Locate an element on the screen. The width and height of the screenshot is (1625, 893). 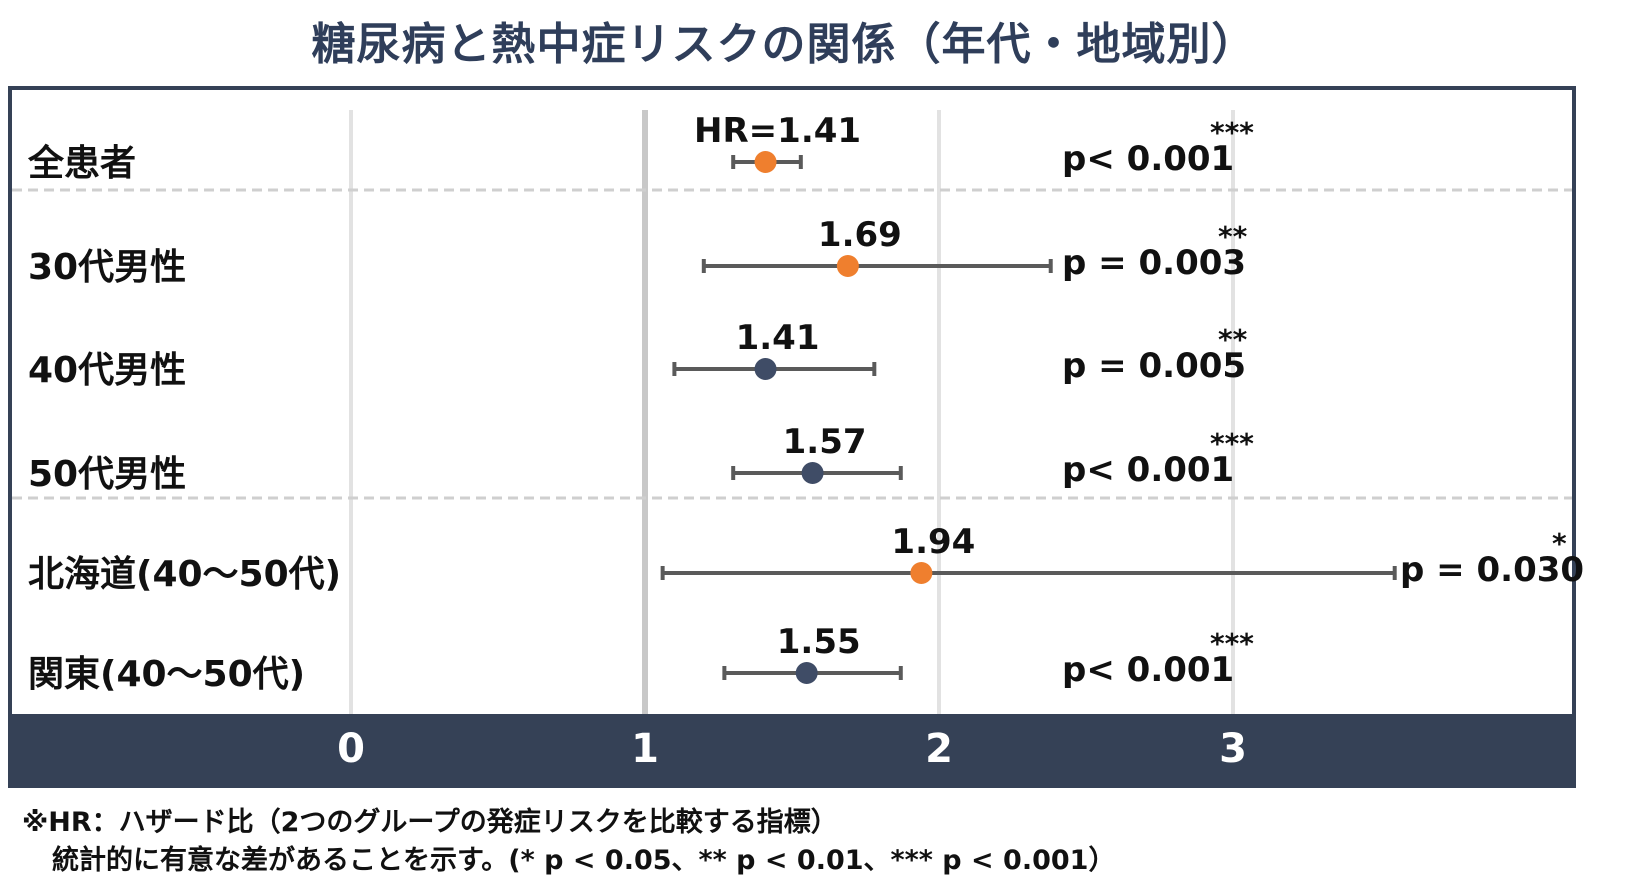
forest-row: 50代男性 1.57 p< 0.001*** is located at coordinates (641, 458).